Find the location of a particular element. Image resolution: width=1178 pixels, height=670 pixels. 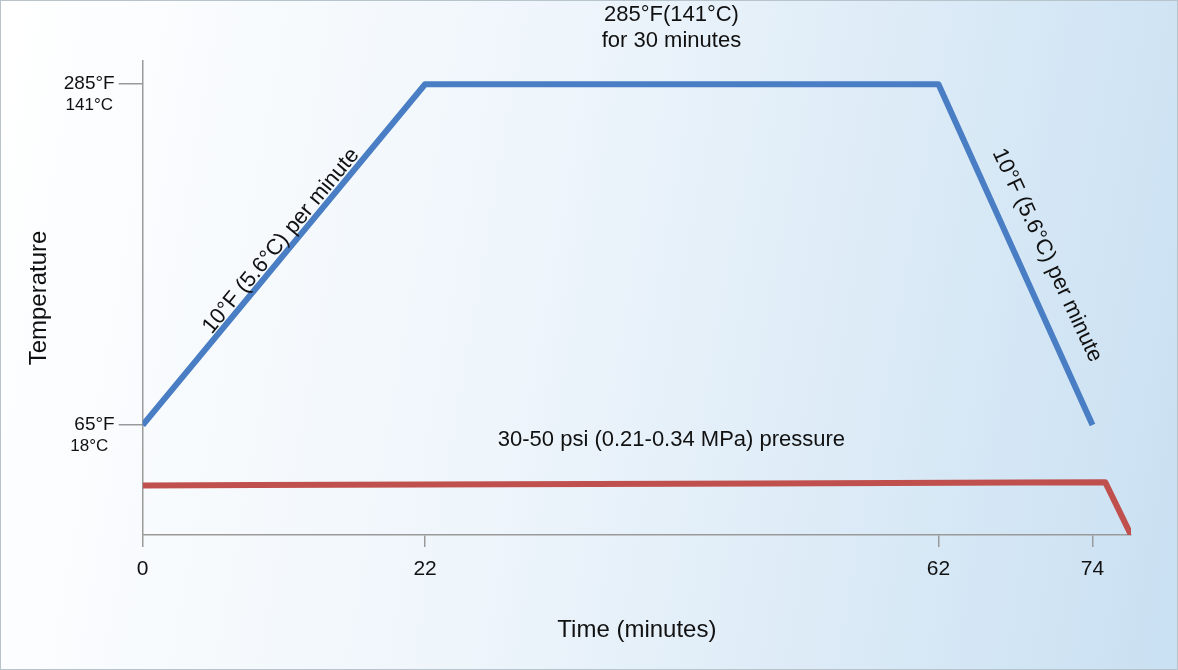

y2-tick-label: 141°C is located at coordinates (89, 105).